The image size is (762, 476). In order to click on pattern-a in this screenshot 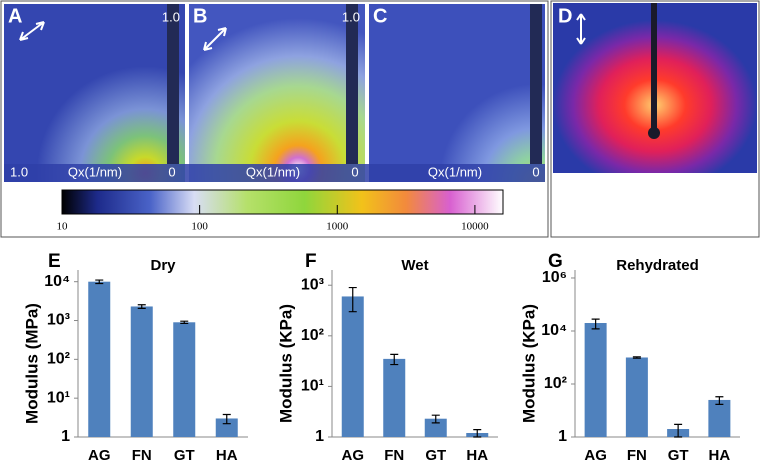, I will do `click(94, 93)`.